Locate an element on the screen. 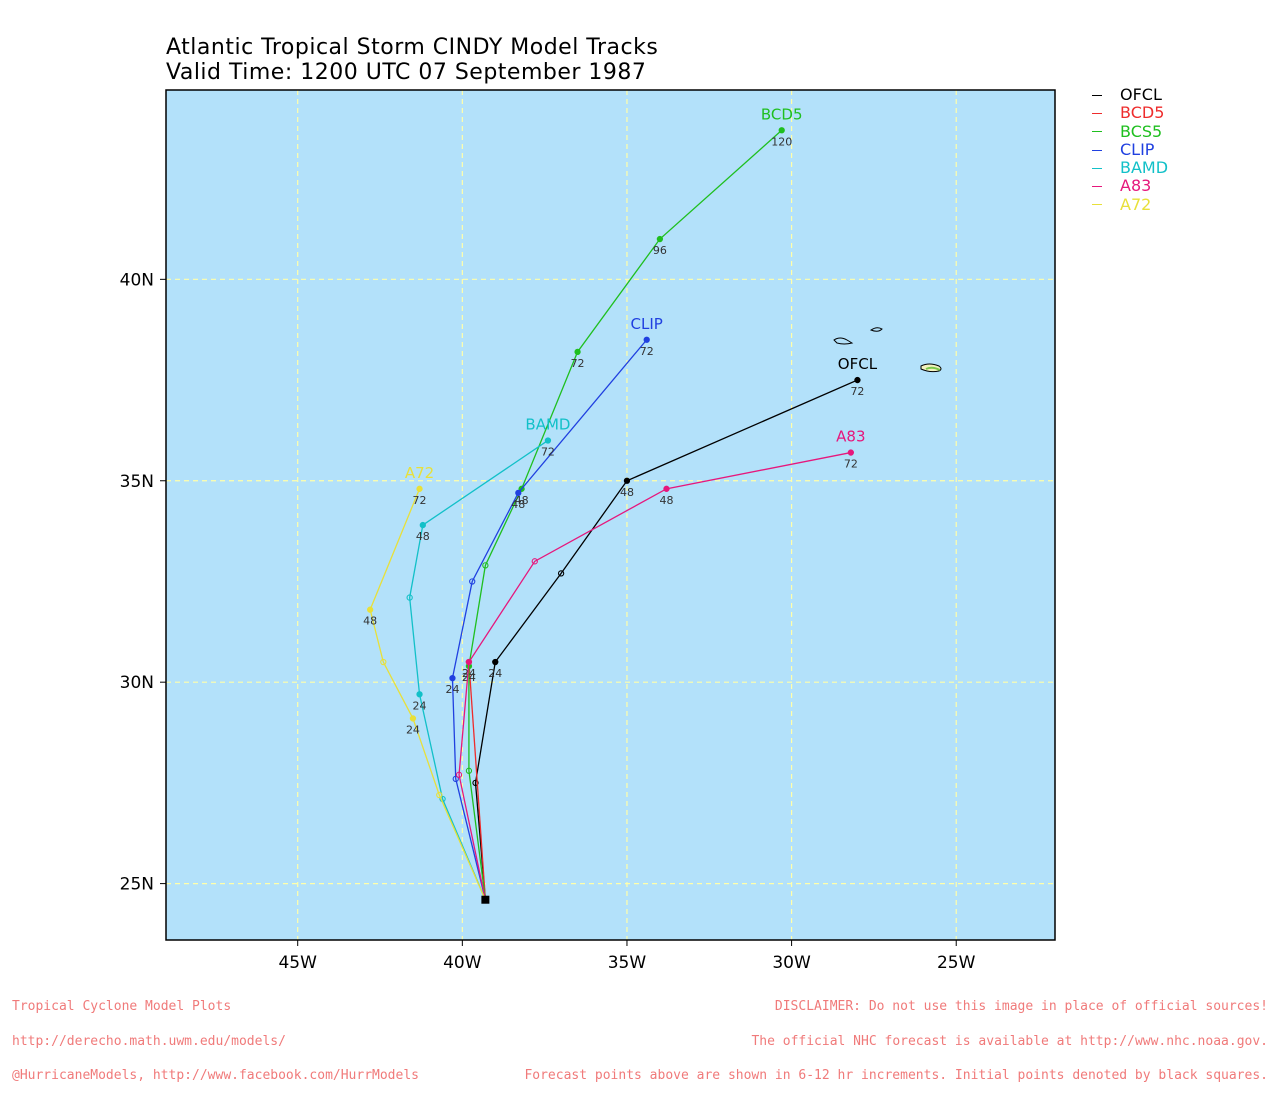 The width and height of the screenshot is (1280, 1093). legend-label: BCS5 is located at coordinates (1141, 131).